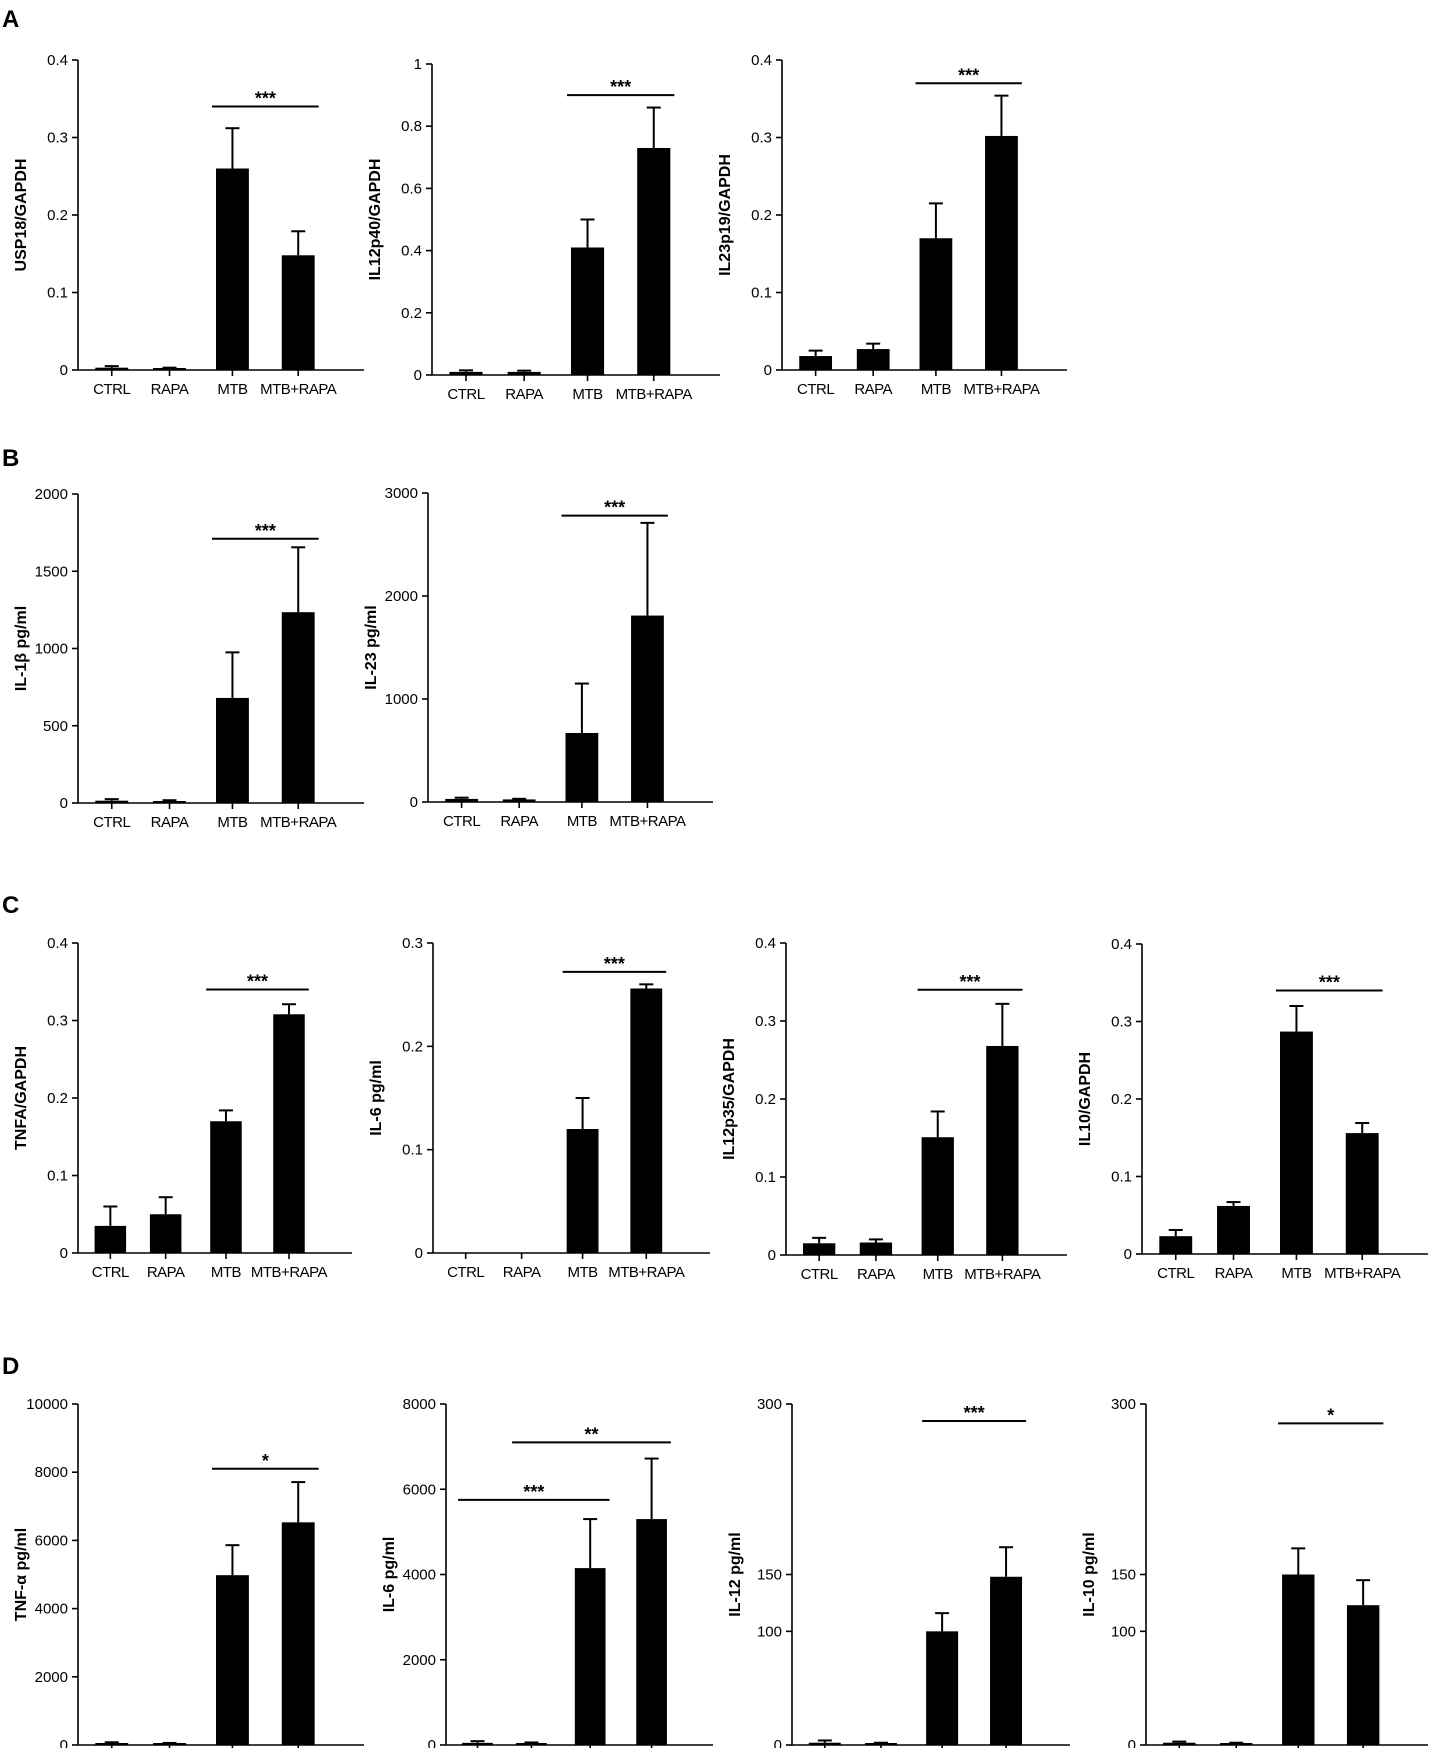 Image resolution: width=1432 pixels, height=1748 pixels. Describe the element at coordinates (411, 126) in the screenshot. I see `y-tick-label: 0.8` at that location.